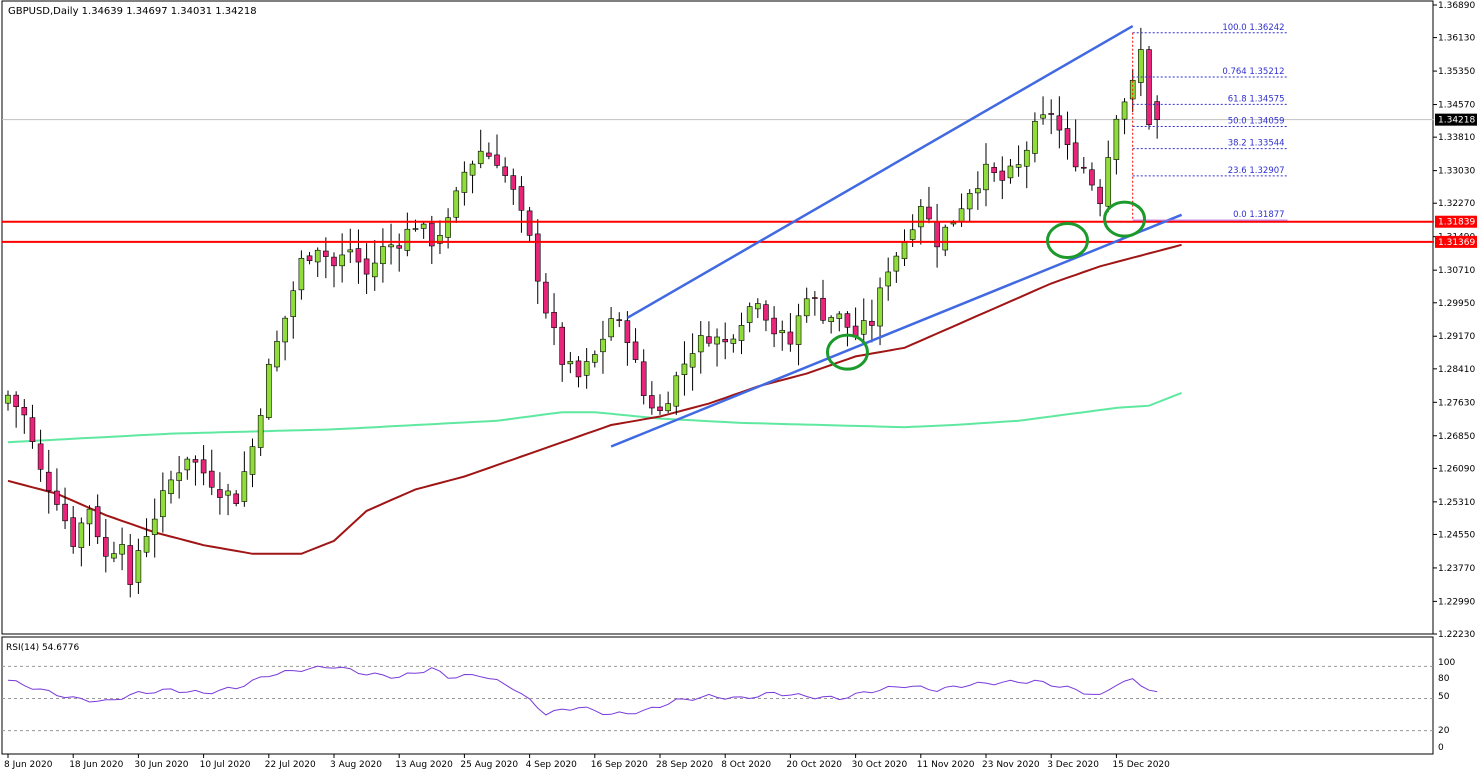  I want to click on fibonacci-level-label: 100.0 1.36242, so click(1253, 28).